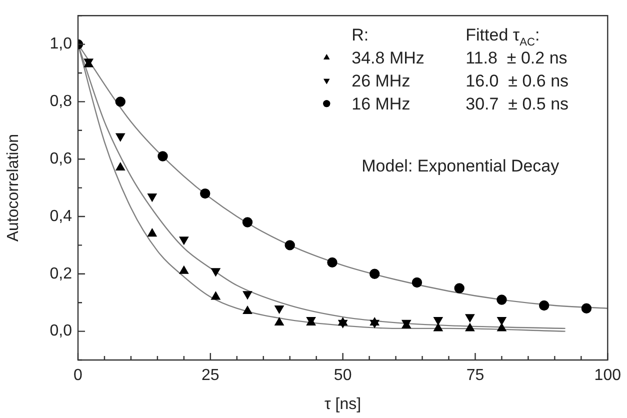 The width and height of the screenshot is (627, 418). What do you see at coordinates (381, 104) in the screenshot?
I see `legend-label: 16 MHz` at bounding box center [381, 104].